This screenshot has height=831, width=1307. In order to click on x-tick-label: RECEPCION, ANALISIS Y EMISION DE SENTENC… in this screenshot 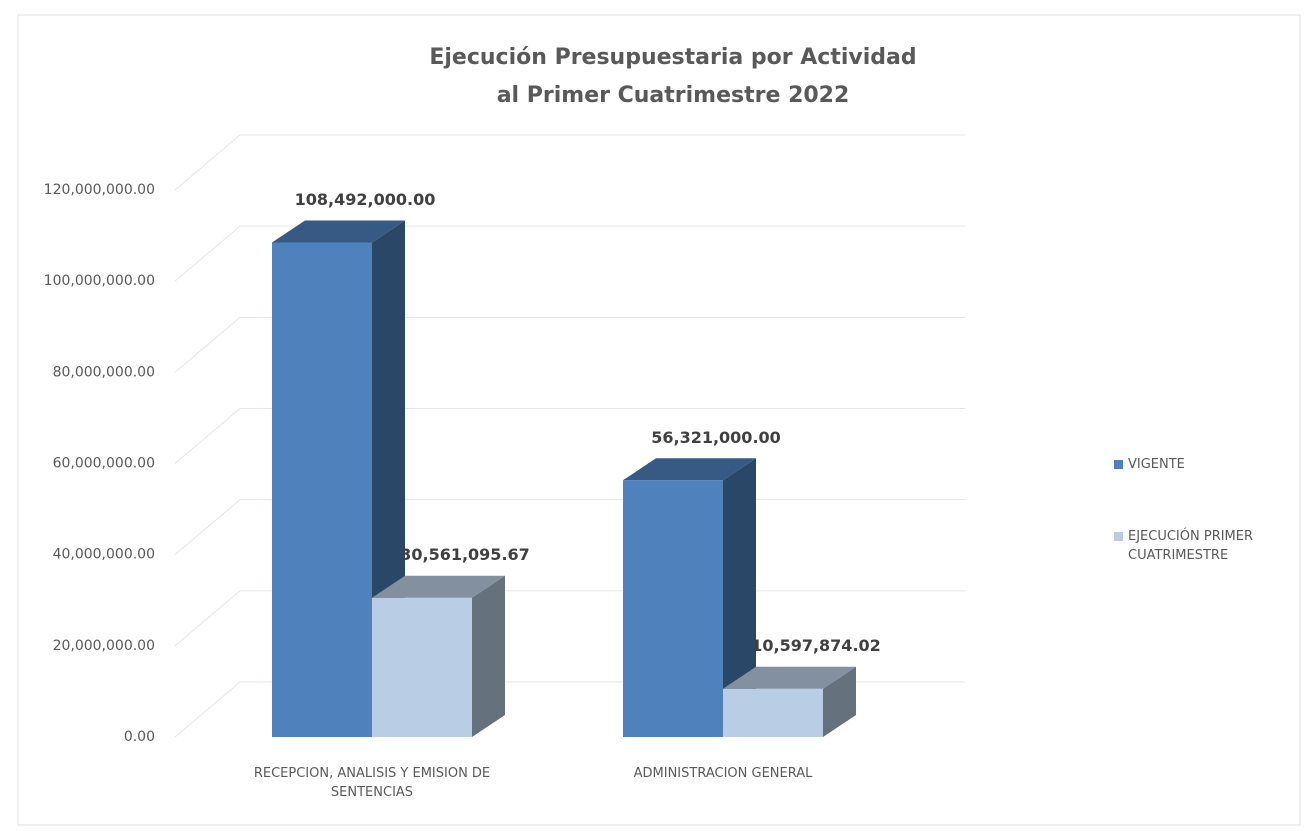, I will do `click(372, 783)`.